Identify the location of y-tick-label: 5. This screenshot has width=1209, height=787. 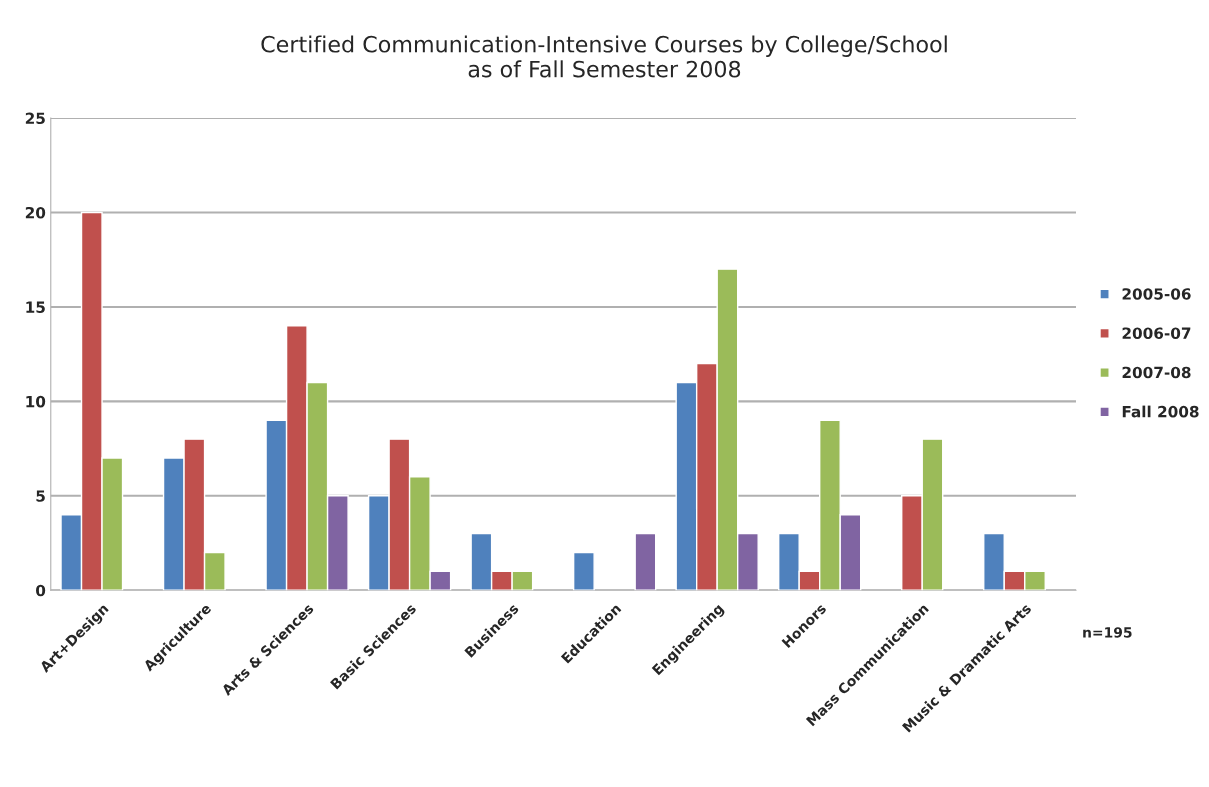
(40, 496).